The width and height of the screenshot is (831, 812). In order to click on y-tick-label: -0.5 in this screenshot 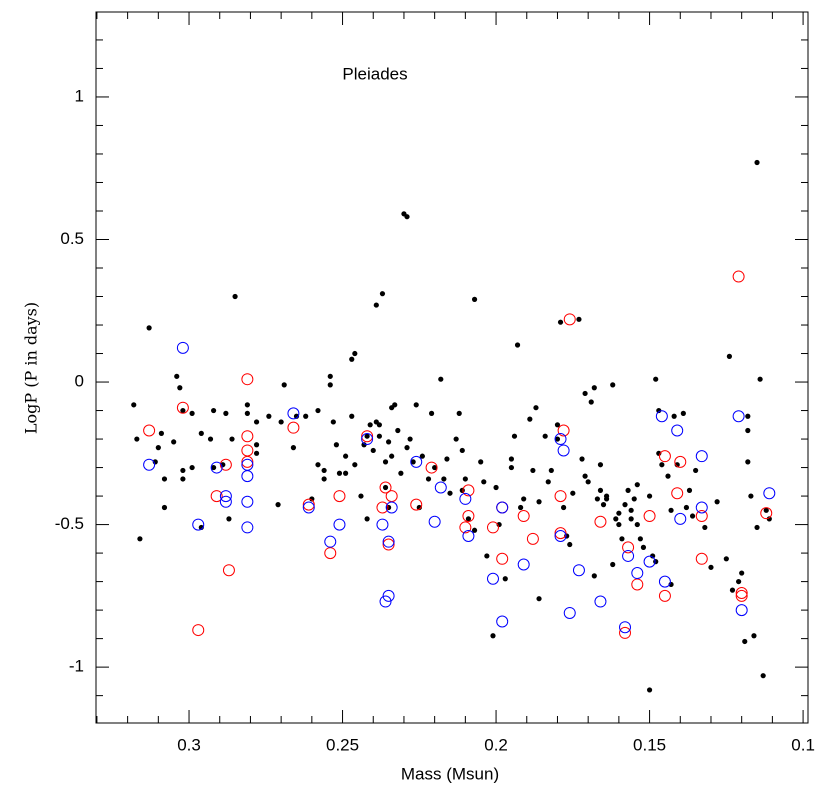, I will do `click(69, 523)`.